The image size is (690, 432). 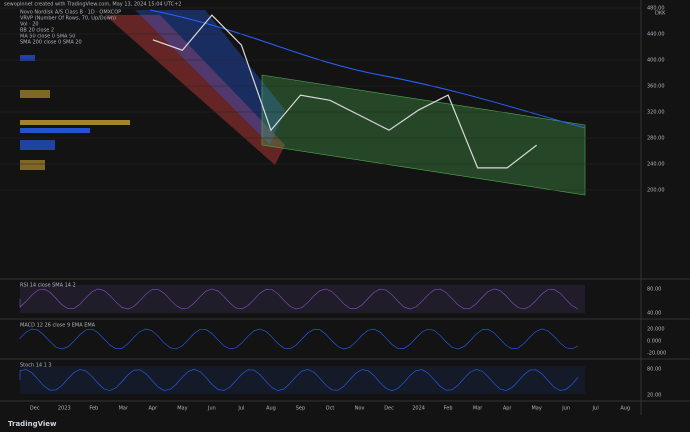 What do you see at coordinates (48, 286) in the screenshot?
I see `panel-title: RSI 14 close SMA 14 2` at bounding box center [48, 286].